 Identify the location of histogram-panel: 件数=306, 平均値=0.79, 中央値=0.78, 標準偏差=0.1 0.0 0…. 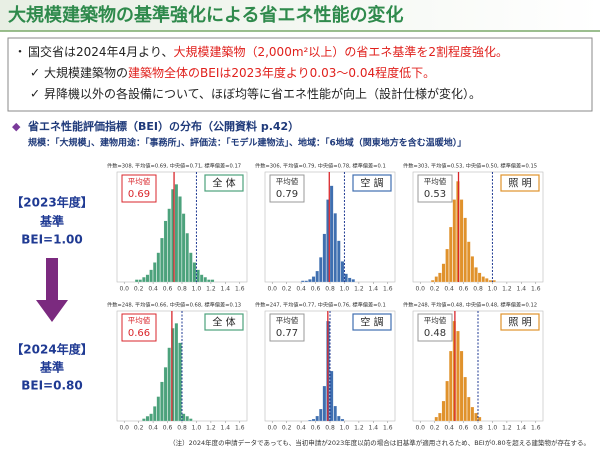
(325, 227).